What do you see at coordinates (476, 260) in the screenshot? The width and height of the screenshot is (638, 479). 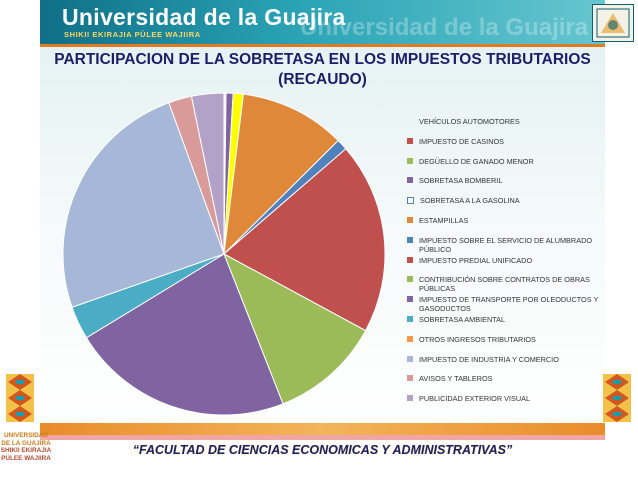 I see `legend-label: IMPUESTO PREDIAL UNIFICADO` at bounding box center [476, 260].